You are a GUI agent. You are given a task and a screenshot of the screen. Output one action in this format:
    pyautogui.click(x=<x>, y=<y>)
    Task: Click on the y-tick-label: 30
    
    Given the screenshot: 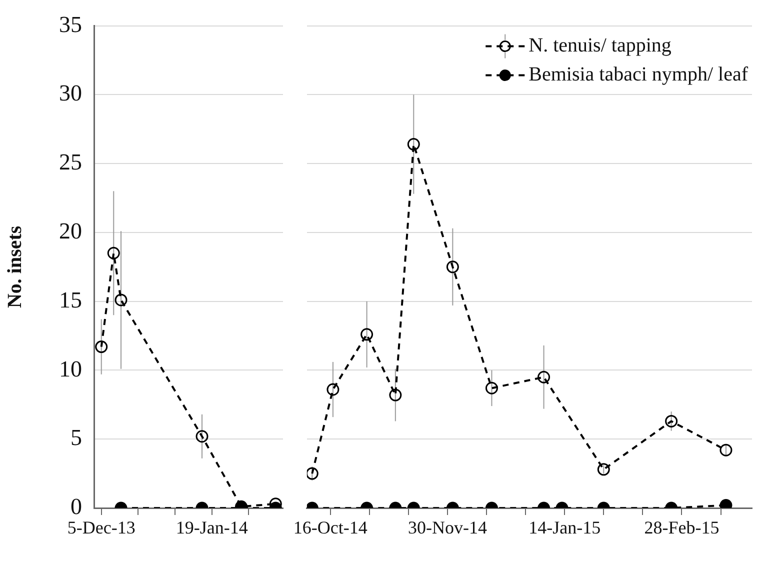 What is the action you would take?
    pyautogui.click(x=70, y=93)
    